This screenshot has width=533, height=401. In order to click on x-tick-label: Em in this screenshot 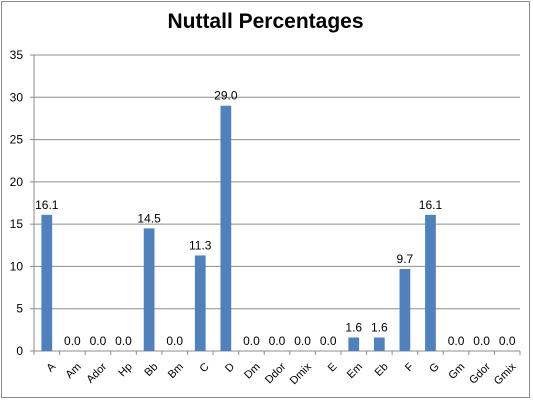, I will do `click(355, 371)`.